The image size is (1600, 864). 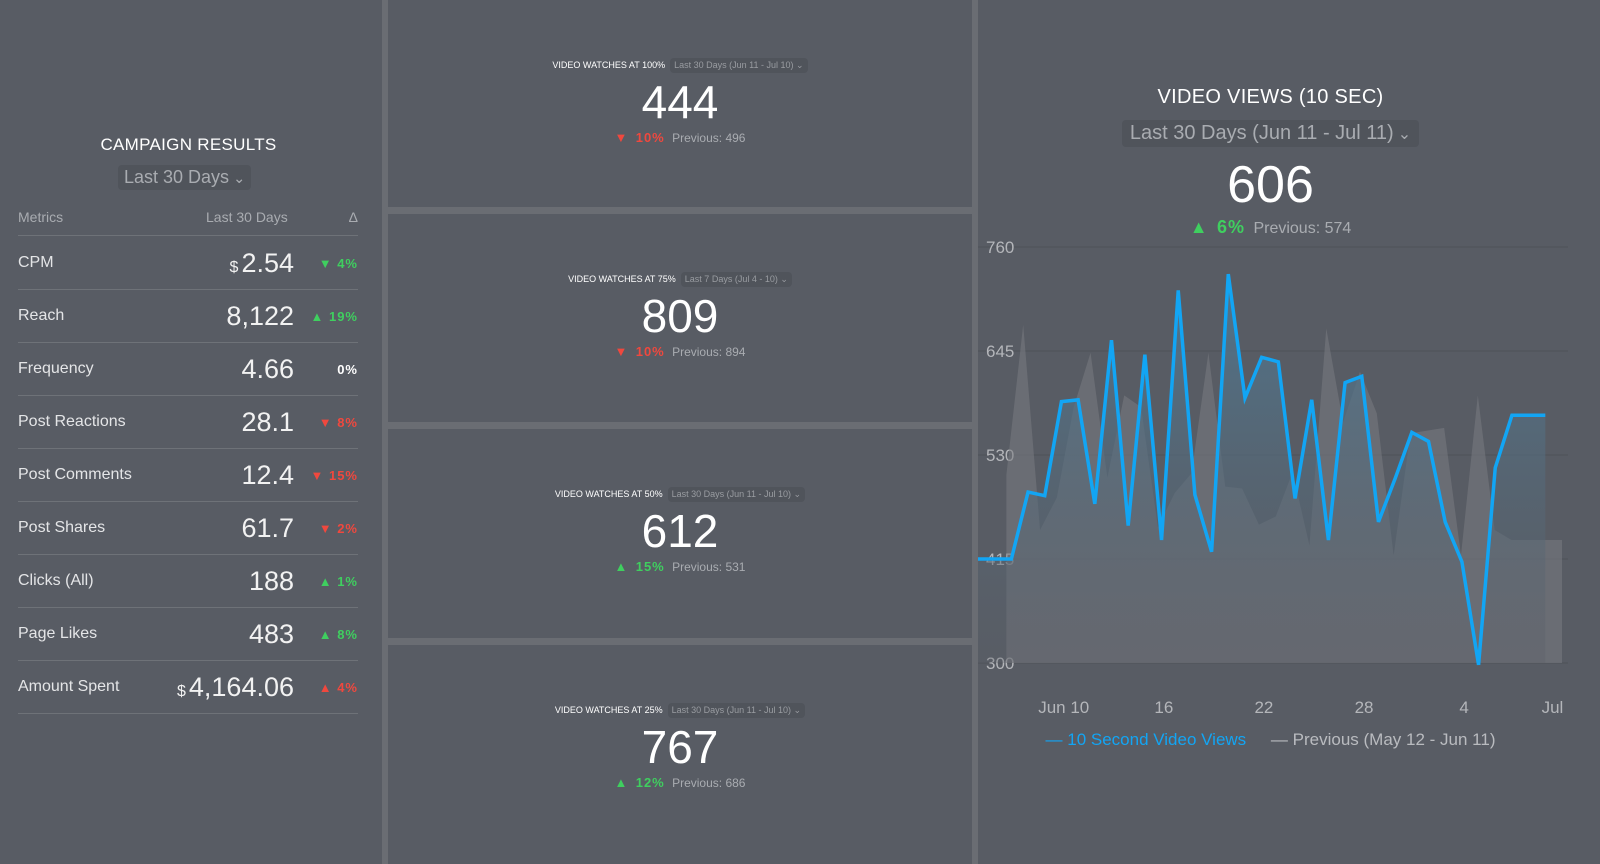 I want to click on value-text: 2.54, so click(x=267, y=263).